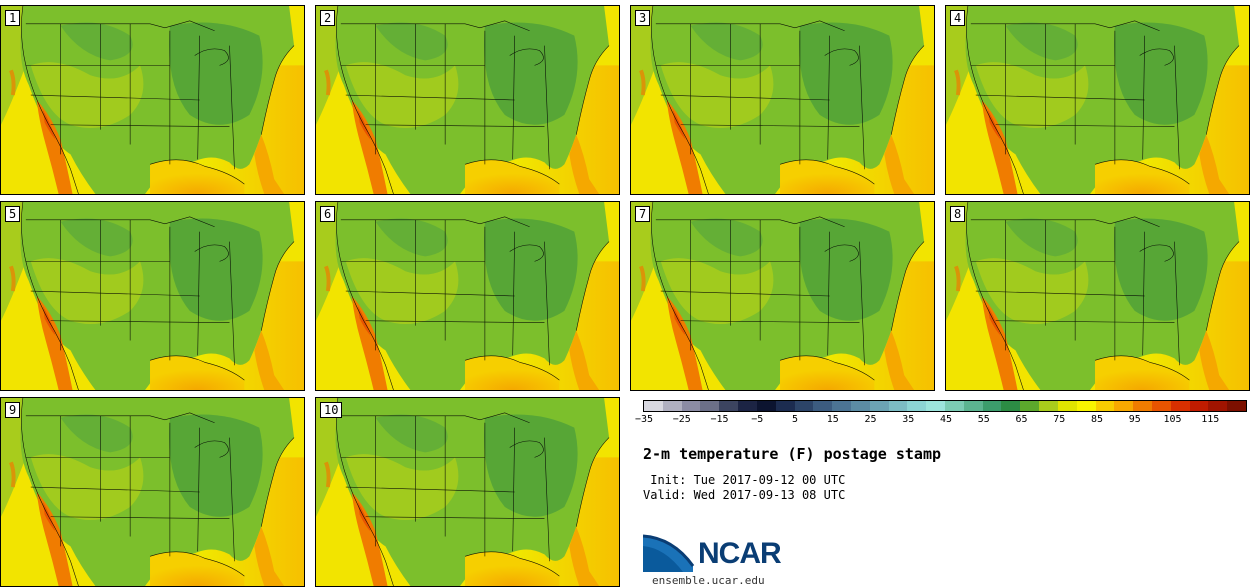  I want to click on member-number: 3, so click(643, 18).